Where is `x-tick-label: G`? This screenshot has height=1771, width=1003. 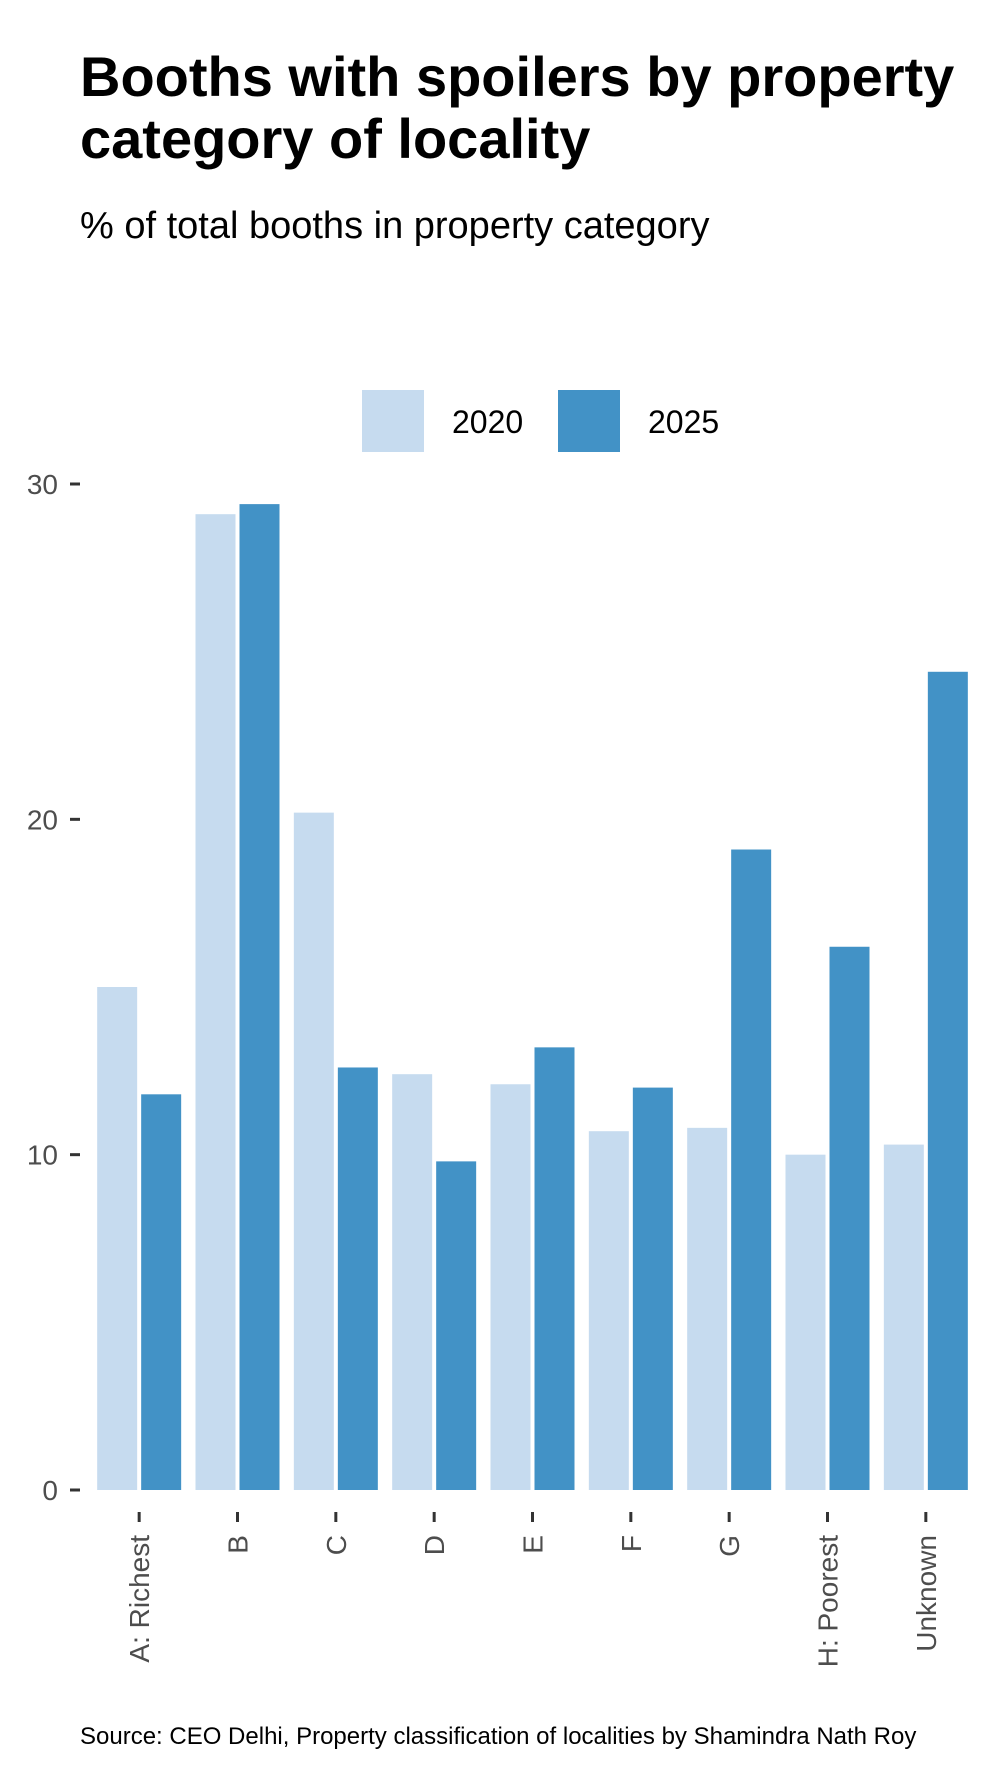 x-tick-label: G is located at coordinates (729, 1546).